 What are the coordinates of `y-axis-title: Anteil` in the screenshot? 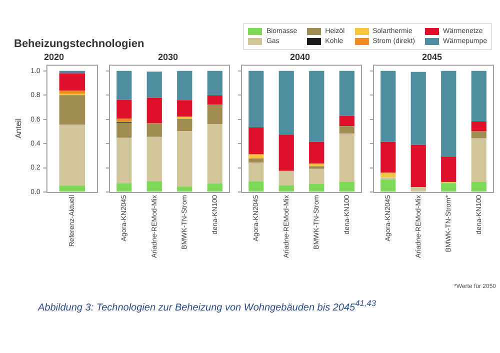 It's located at (19, 128).